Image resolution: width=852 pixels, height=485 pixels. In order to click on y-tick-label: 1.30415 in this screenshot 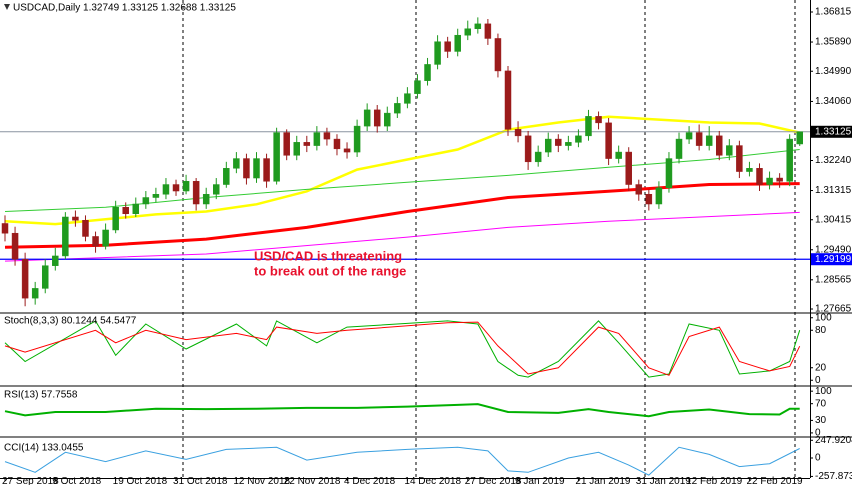, I will do `click(833, 219)`.